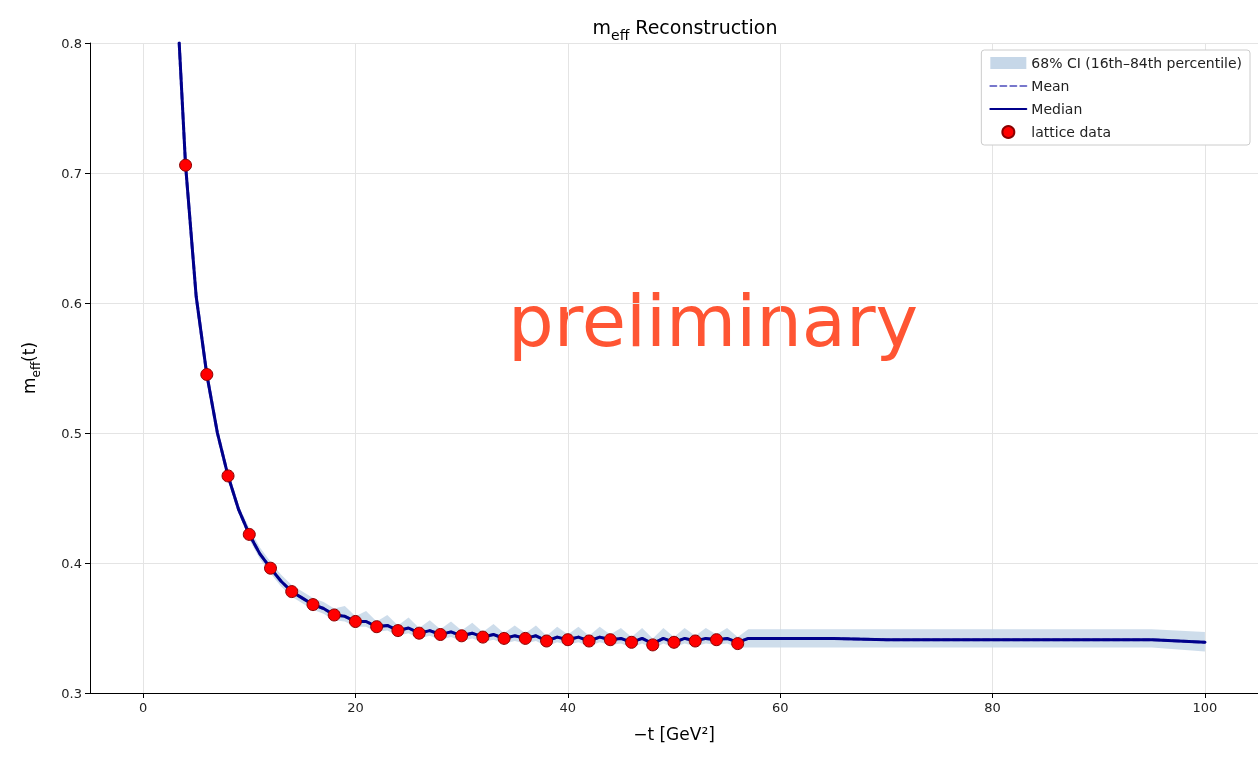 The height and width of the screenshot is (758, 1258). What do you see at coordinates (1071, 132) in the screenshot?
I see `legend-label: lattice data` at bounding box center [1071, 132].